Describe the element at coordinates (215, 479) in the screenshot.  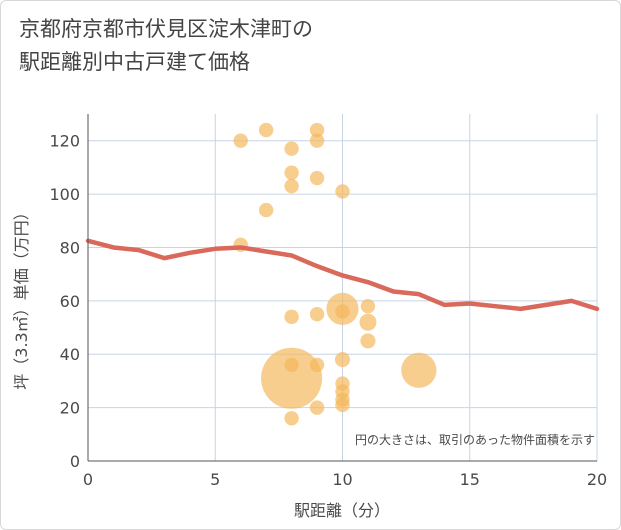
I see `x-tick-label: 5` at that location.